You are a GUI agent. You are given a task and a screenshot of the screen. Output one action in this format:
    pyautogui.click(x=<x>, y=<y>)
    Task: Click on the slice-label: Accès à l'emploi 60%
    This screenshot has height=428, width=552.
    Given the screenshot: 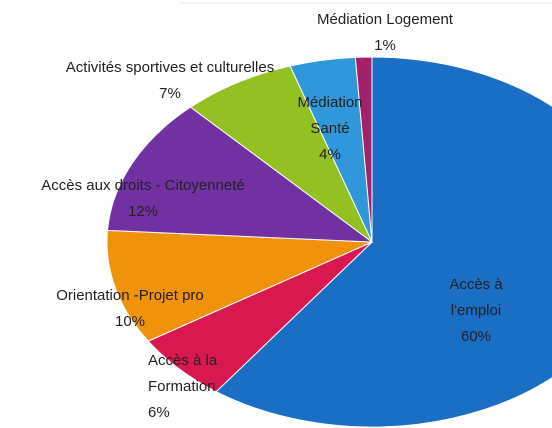 What is the action you would take?
    pyautogui.click(x=476, y=311)
    